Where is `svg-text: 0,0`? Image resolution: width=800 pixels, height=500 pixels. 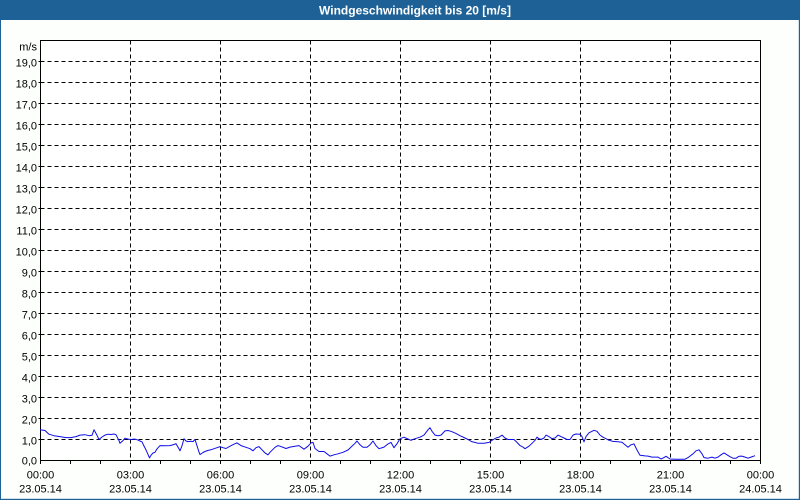 svg-text: 0,0 is located at coordinates (29, 462).